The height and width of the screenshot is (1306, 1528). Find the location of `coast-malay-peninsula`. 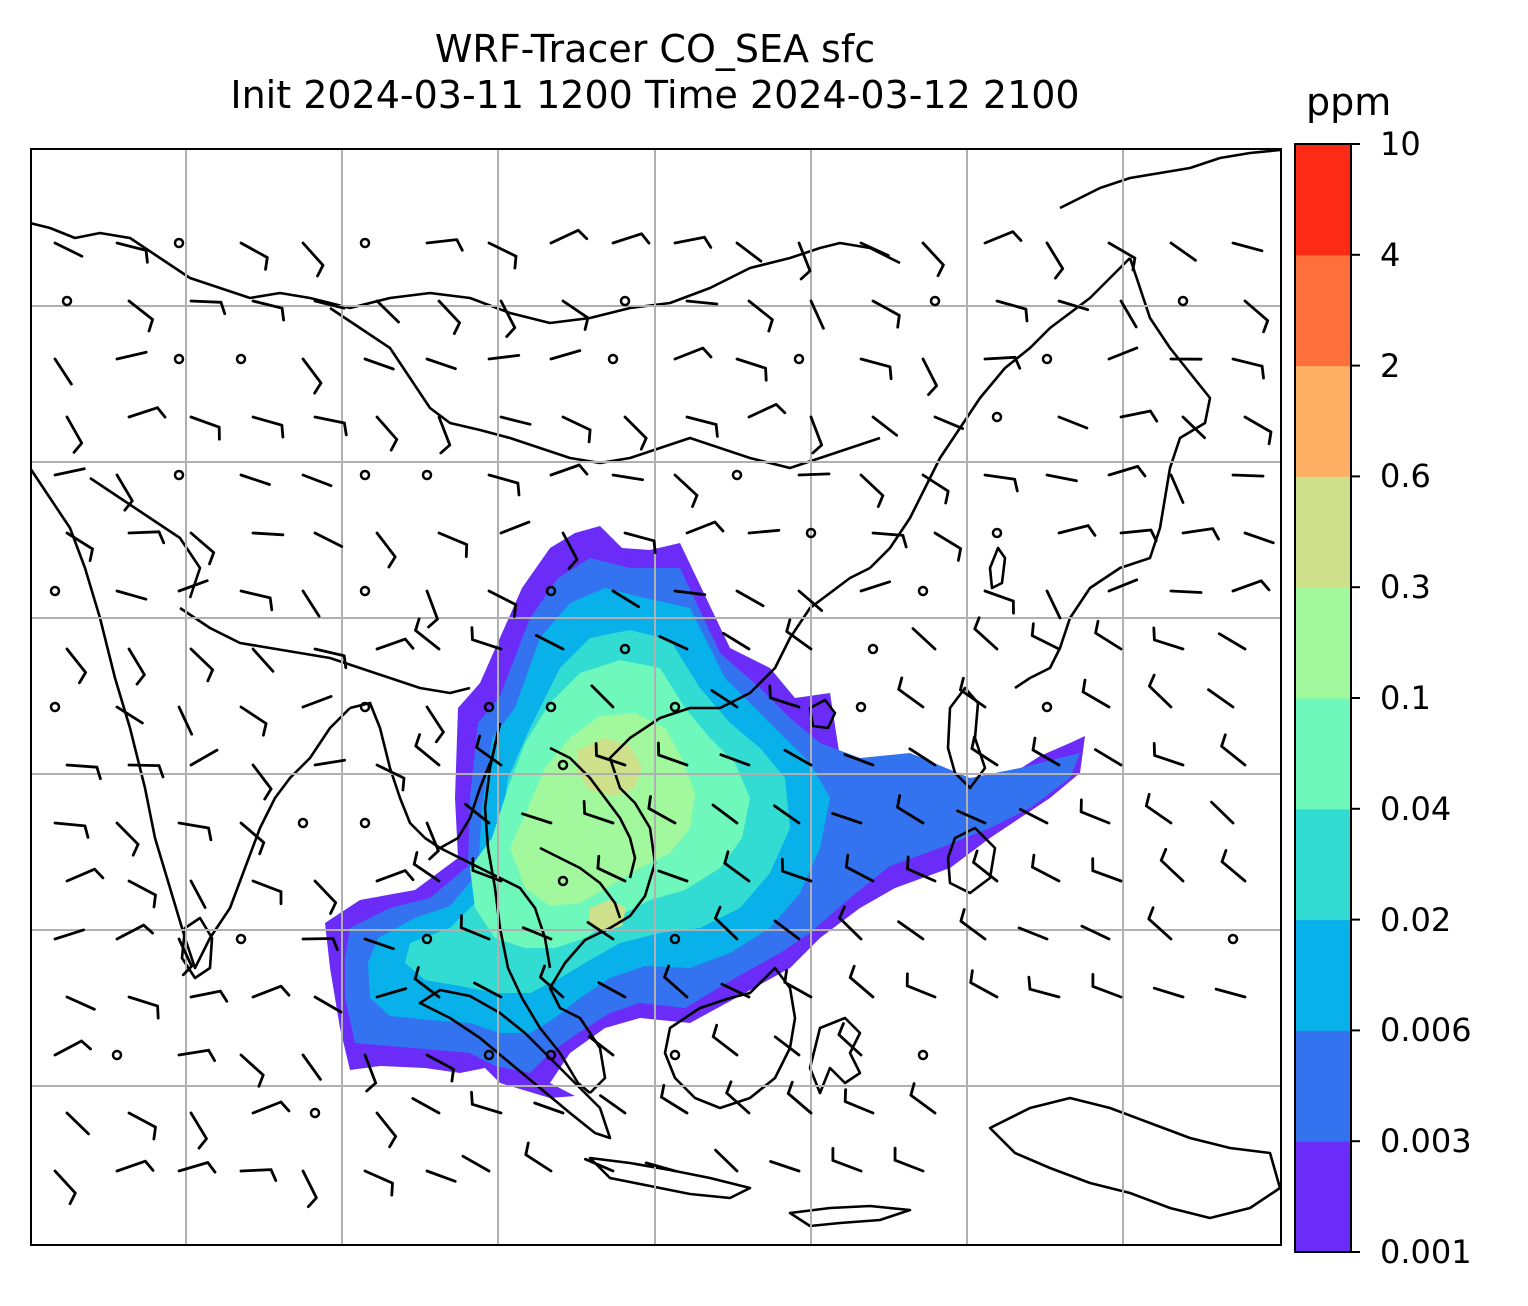

coast-malay-peninsula is located at coordinates (537, 908).